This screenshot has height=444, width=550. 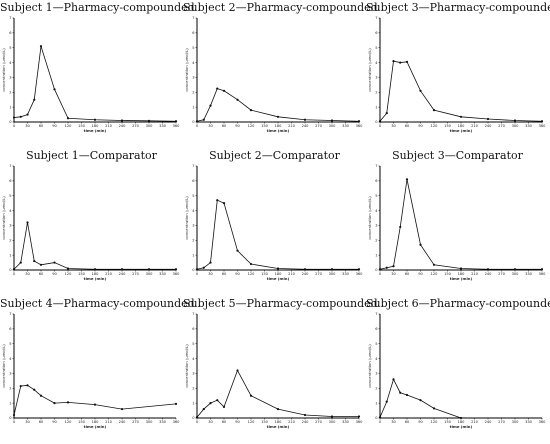 I want to click on x-tick-label: 90, so click(x=237, y=274).